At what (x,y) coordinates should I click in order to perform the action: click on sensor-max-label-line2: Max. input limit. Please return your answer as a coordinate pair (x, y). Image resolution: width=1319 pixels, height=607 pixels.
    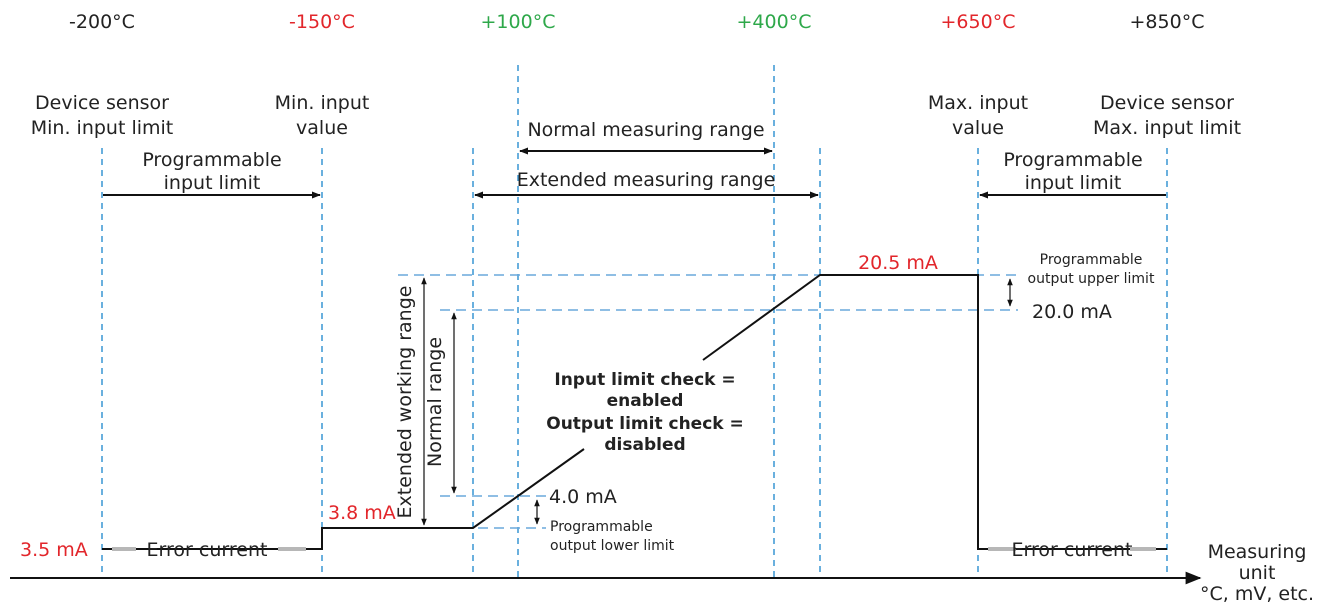
    Looking at the image, I should click on (1167, 128).